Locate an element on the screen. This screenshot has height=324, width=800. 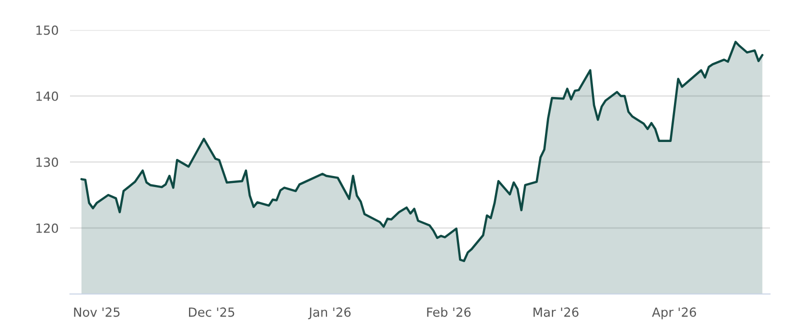
y-tick-label: 130 is located at coordinates (47, 162).